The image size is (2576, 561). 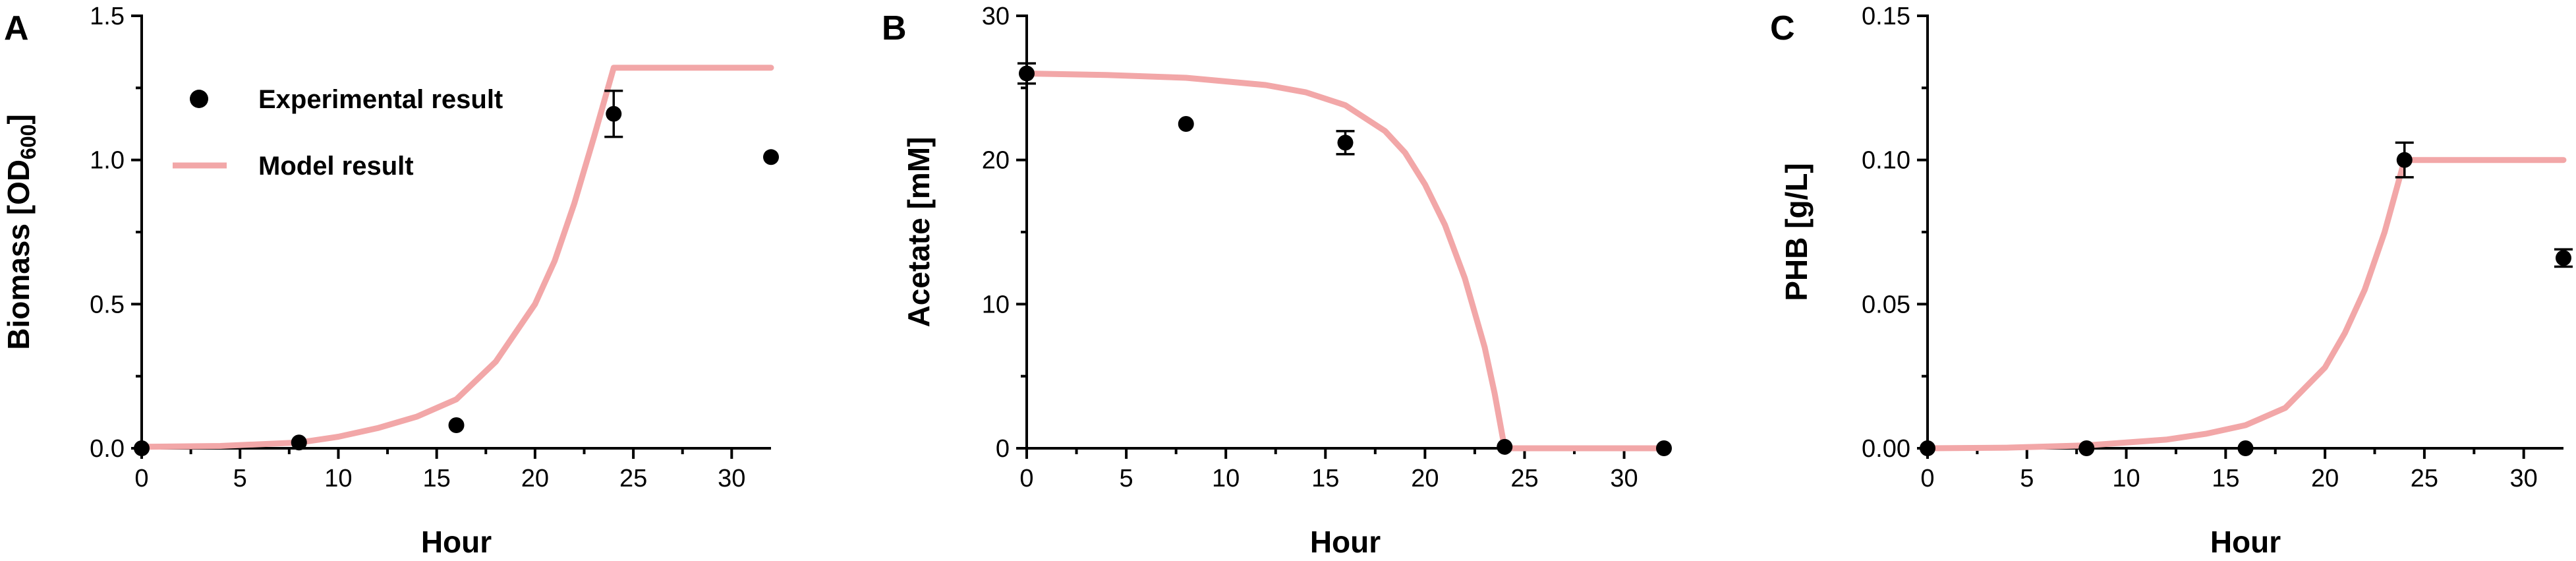 I want to click on panel-letter: A, so click(x=16, y=28).